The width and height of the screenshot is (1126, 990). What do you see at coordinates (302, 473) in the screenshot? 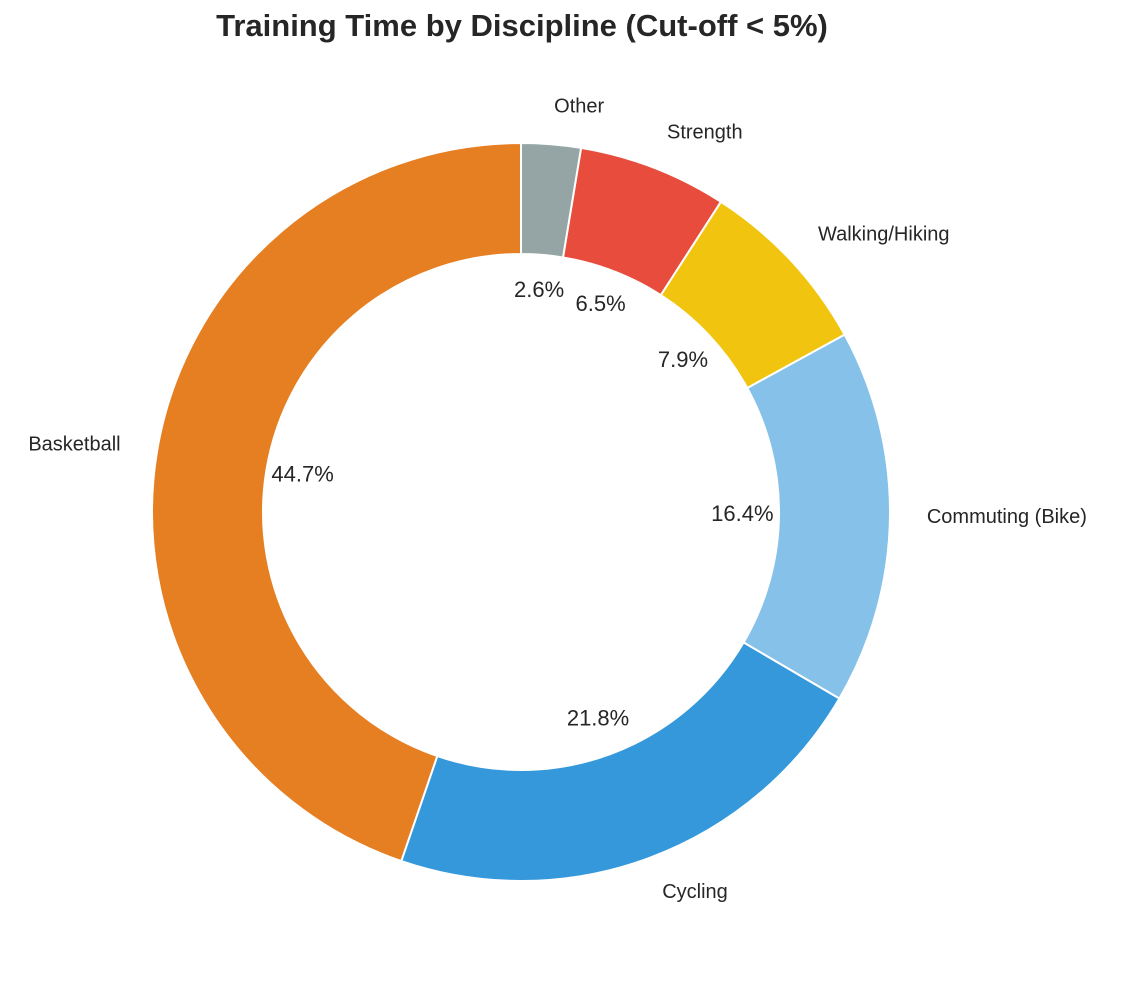
I see `pct-basketball: 44.7%` at bounding box center [302, 473].